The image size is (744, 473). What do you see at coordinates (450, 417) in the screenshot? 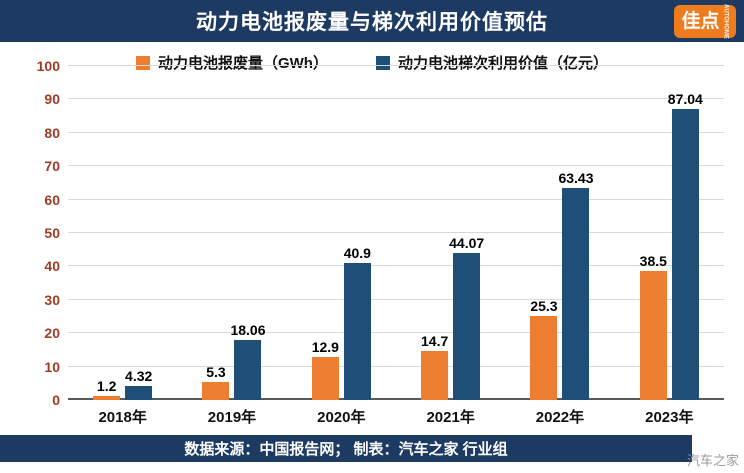
I see `x-category-label: 2021年` at bounding box center [450, 417].